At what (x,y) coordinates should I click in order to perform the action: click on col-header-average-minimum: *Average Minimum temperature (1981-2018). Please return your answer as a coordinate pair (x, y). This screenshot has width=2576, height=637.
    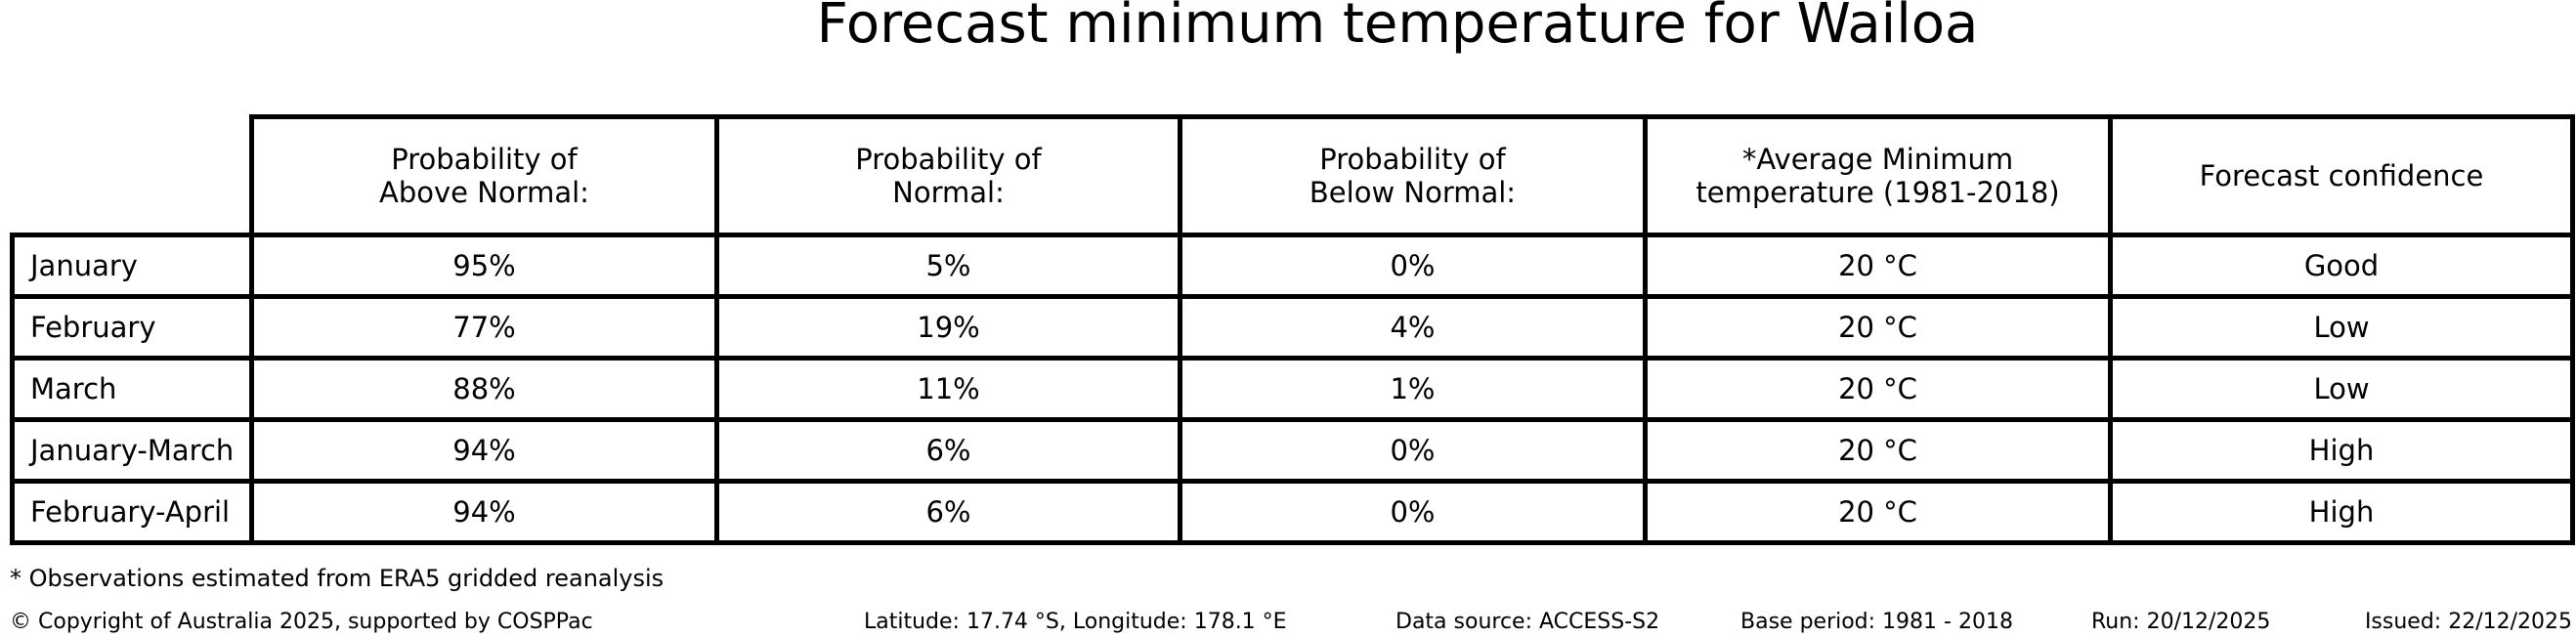
    Looking at the image, I should click on (1878, 175).